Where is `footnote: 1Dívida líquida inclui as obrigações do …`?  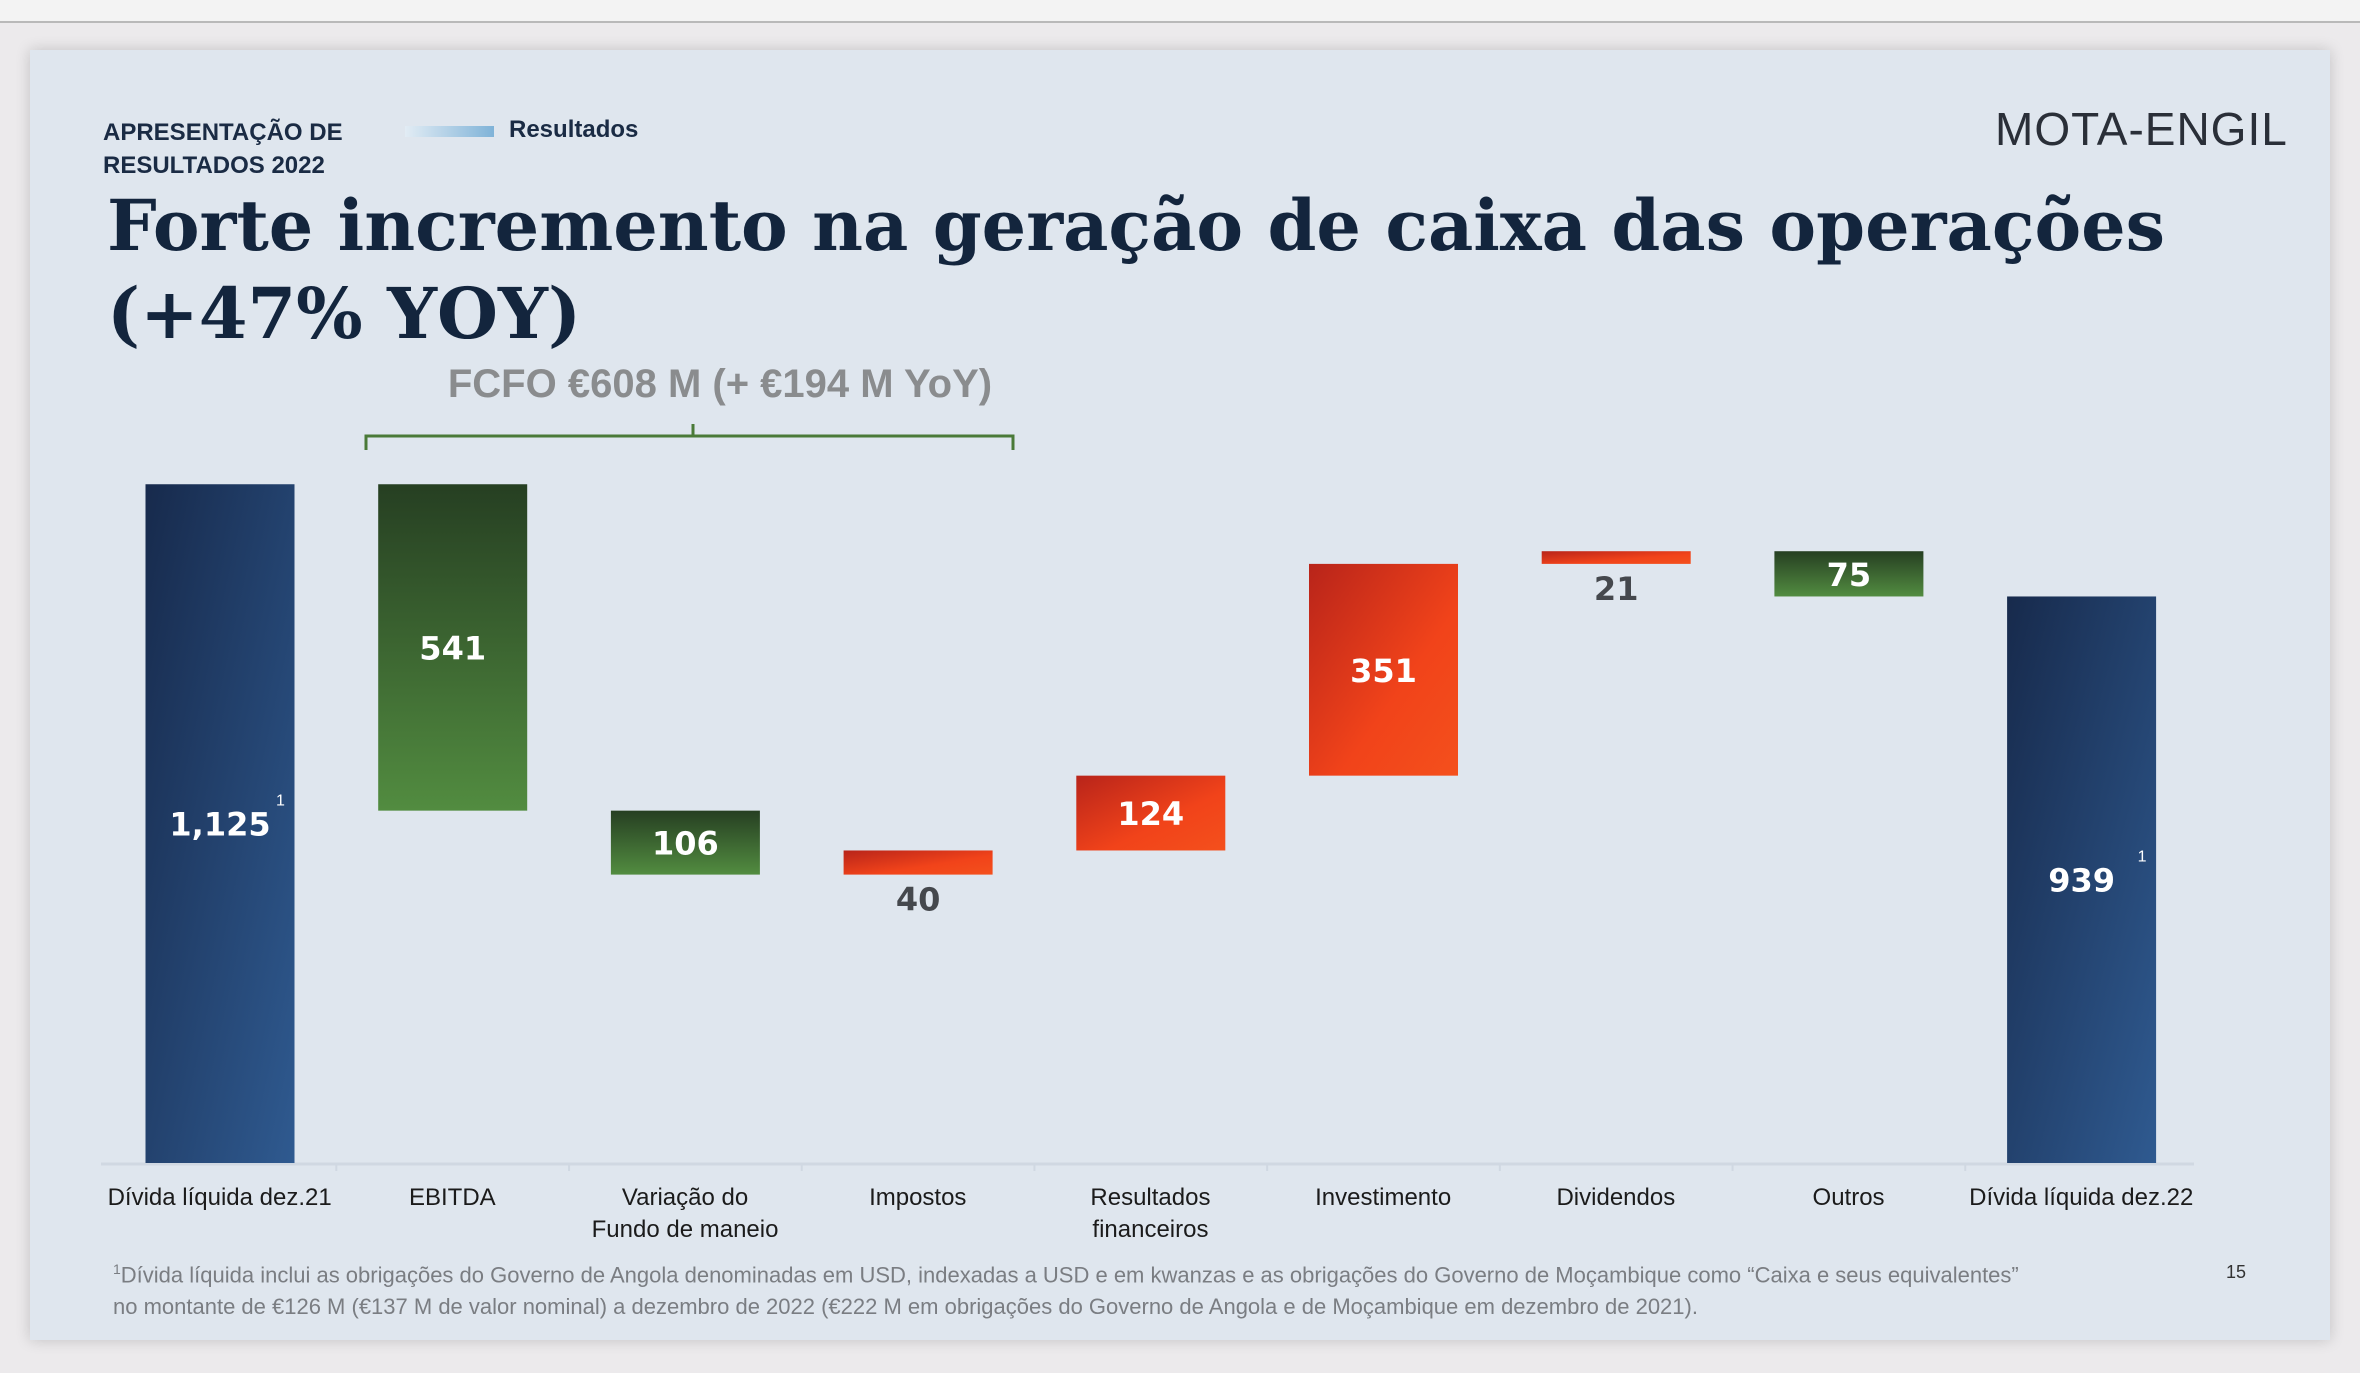
footnote: 1Dívida líquida inclui as obrigações do … is located at coordinates (1158, 1288).